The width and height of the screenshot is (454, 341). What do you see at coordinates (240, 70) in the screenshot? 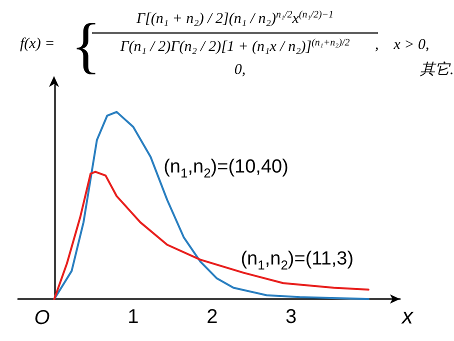
I see `text: 0,` at bounding box center [240, 70].